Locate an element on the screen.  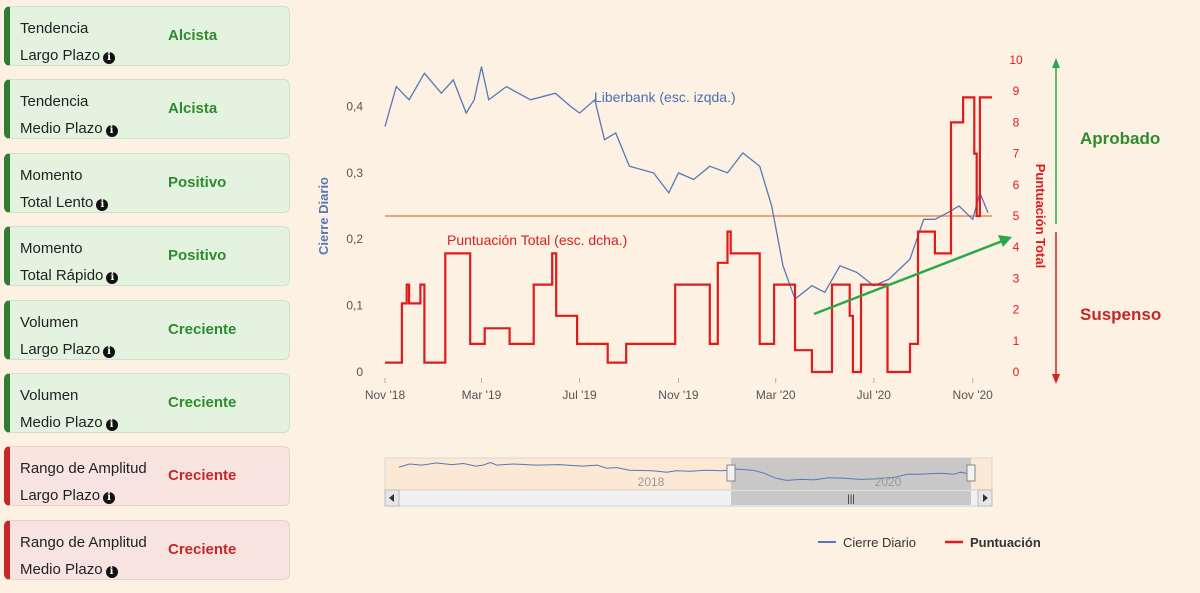
x-tick-label: Nov '18 is located at coordinates (385, 395).